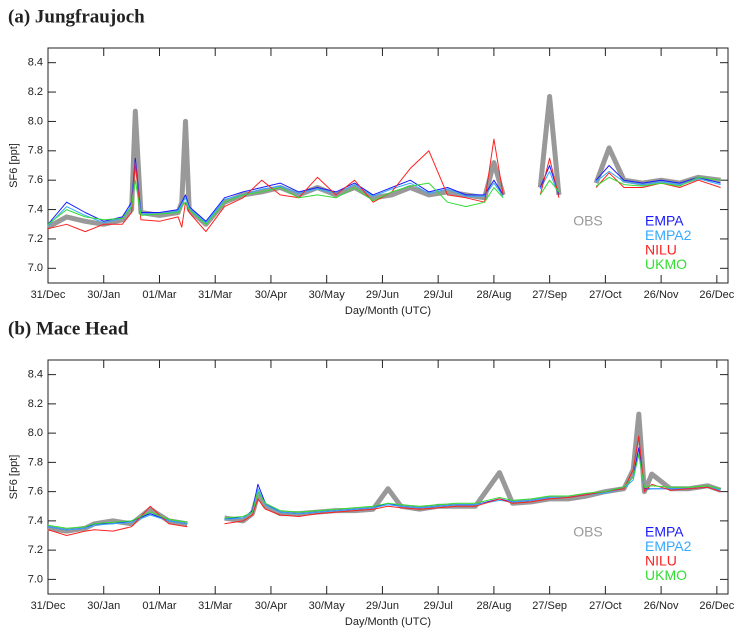  I want to click on panel-title: (b) Mace Head, so click(68, 328).